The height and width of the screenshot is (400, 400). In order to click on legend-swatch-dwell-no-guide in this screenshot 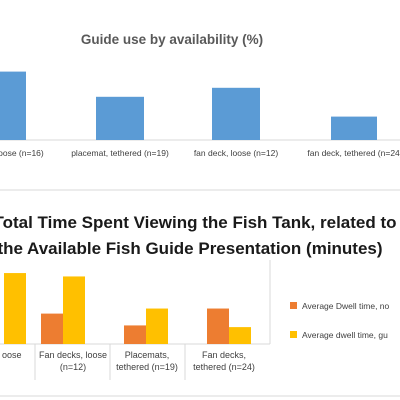, I will do `click(293, 305)`.